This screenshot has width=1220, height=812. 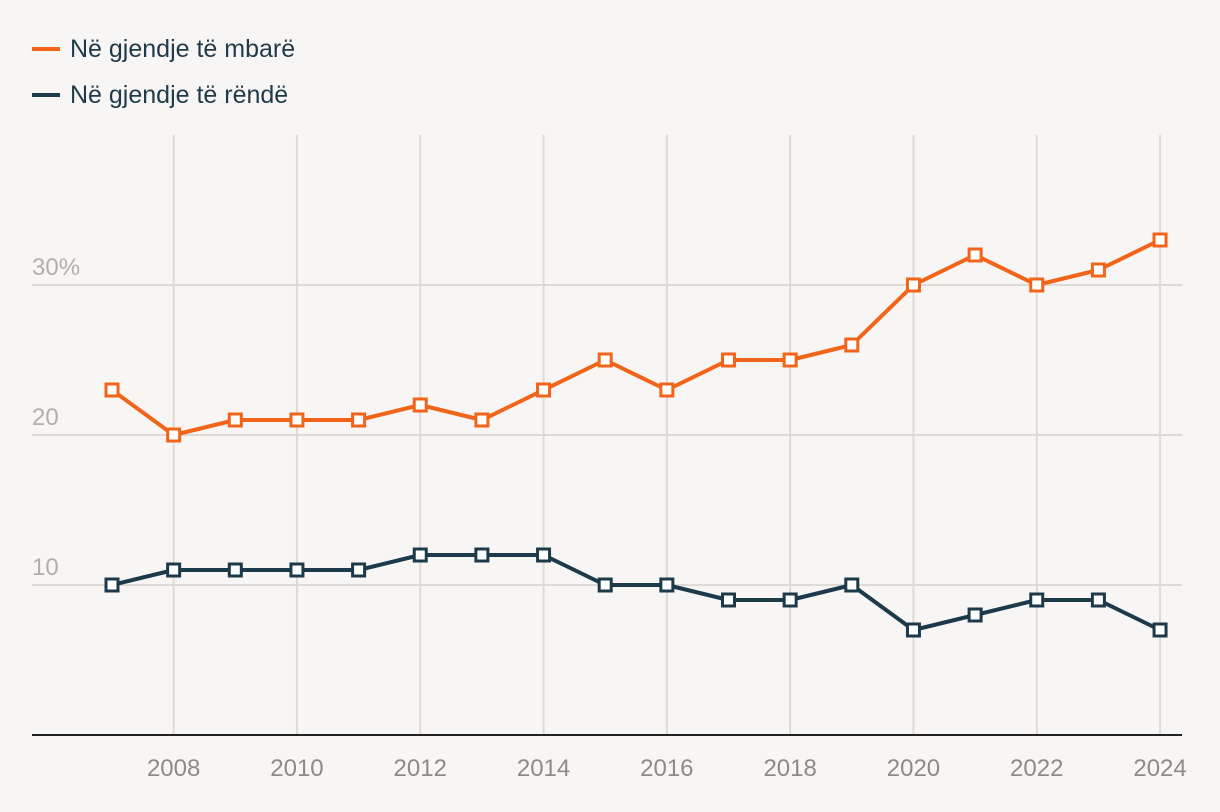 I want to click on x-tick-label: 2010, so click(x=296, y=768).